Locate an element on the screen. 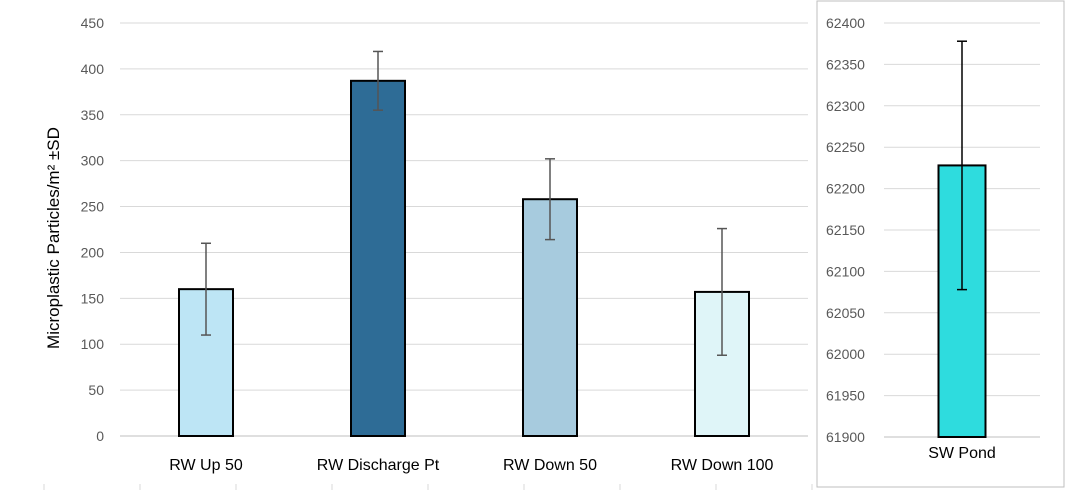  right-gridlines is located at coordinates (962, 230).